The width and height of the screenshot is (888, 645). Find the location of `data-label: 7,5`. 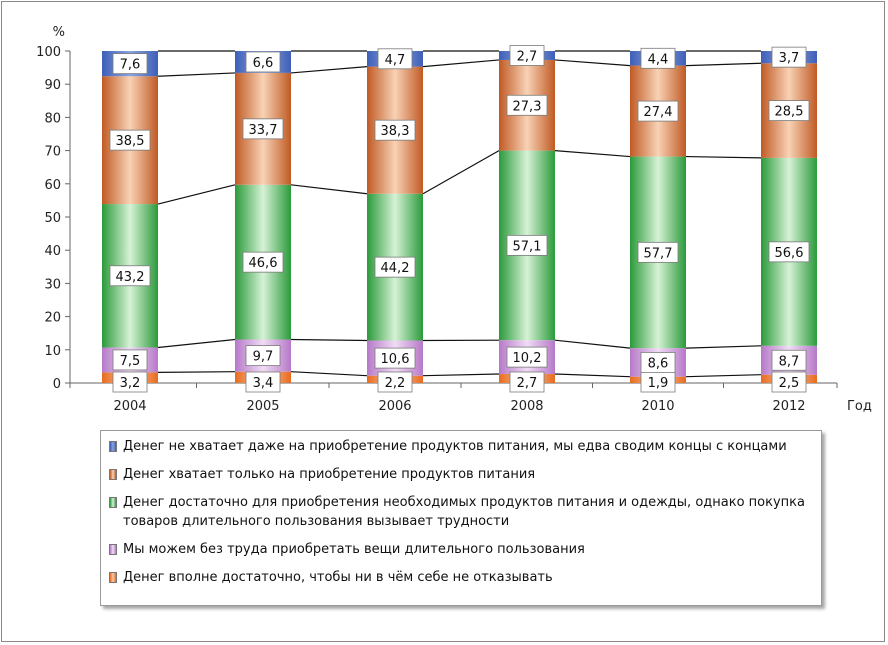

data-label: 7,5 is located at coordinates (130, 361).